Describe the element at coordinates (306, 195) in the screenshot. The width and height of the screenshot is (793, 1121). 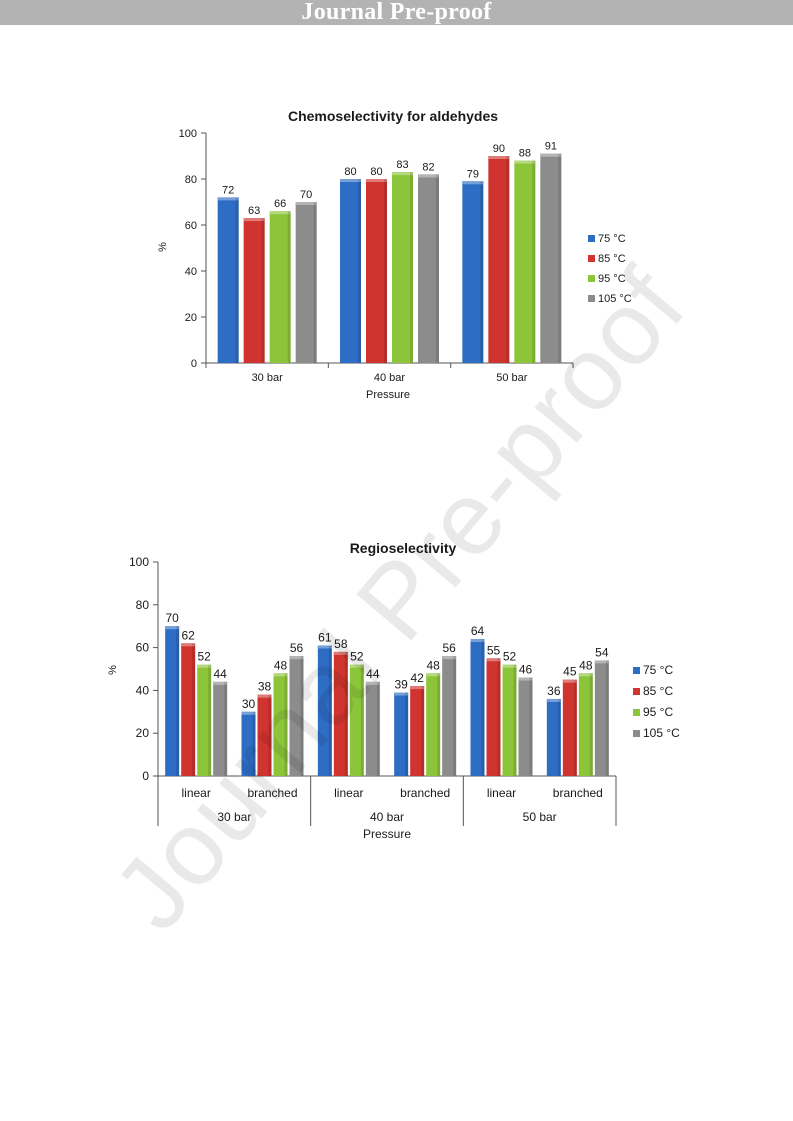
I see `chart1-data-label: 70` at that location.